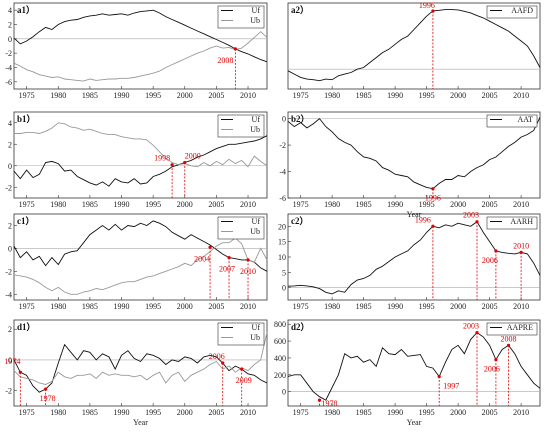  I want to click on annotation-label: 2003, so click(471, 326).